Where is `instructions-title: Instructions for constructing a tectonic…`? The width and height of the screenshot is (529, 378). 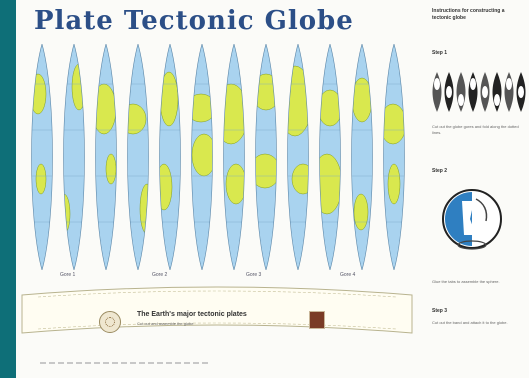 instructions-title: Instructions for constructing a tectonic… is located at coordinates (468, 14).